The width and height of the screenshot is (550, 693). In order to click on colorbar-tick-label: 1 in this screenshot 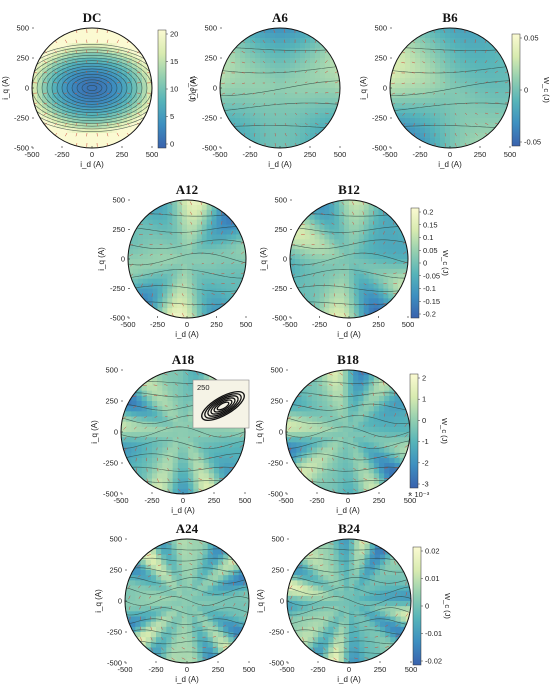, I will do `click(424, 399)`.